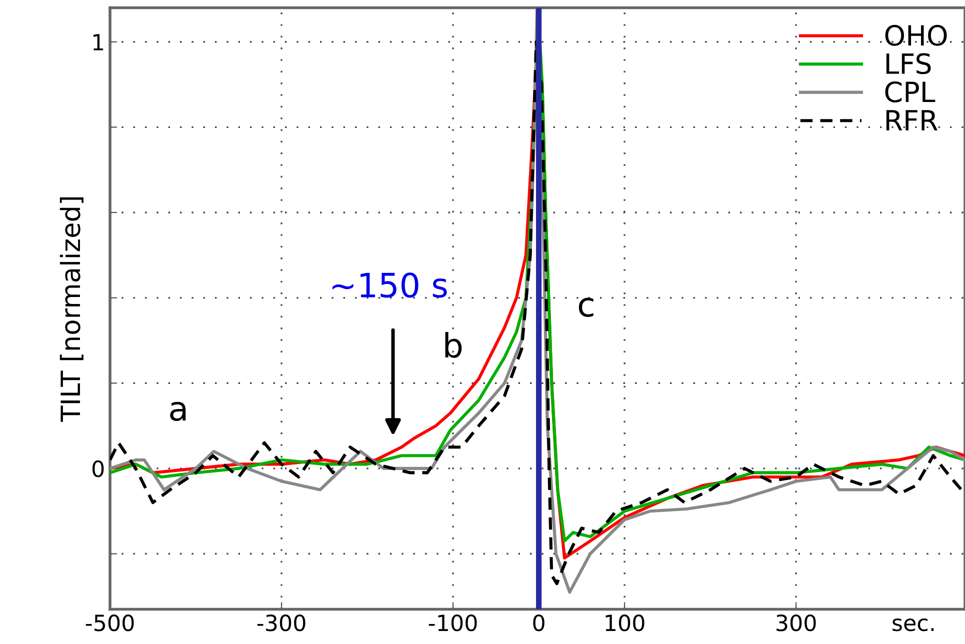  What do you see at coordinates (538, 623) in the screenshot?
I see `x-tick-label: 0` at bounding box center [538, 623].